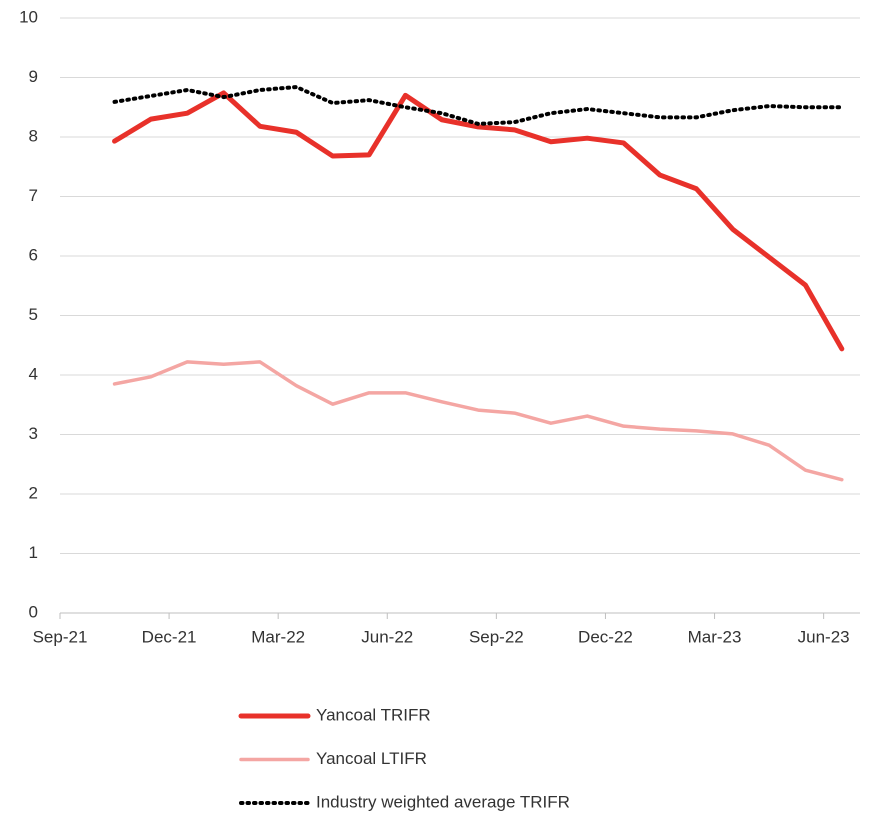 This screenshot has width=879, height=816. What do you see at coordinates (33, 611) in the screenshot?
I see `y-tick-label: 0` at bounding box center [33, 611].